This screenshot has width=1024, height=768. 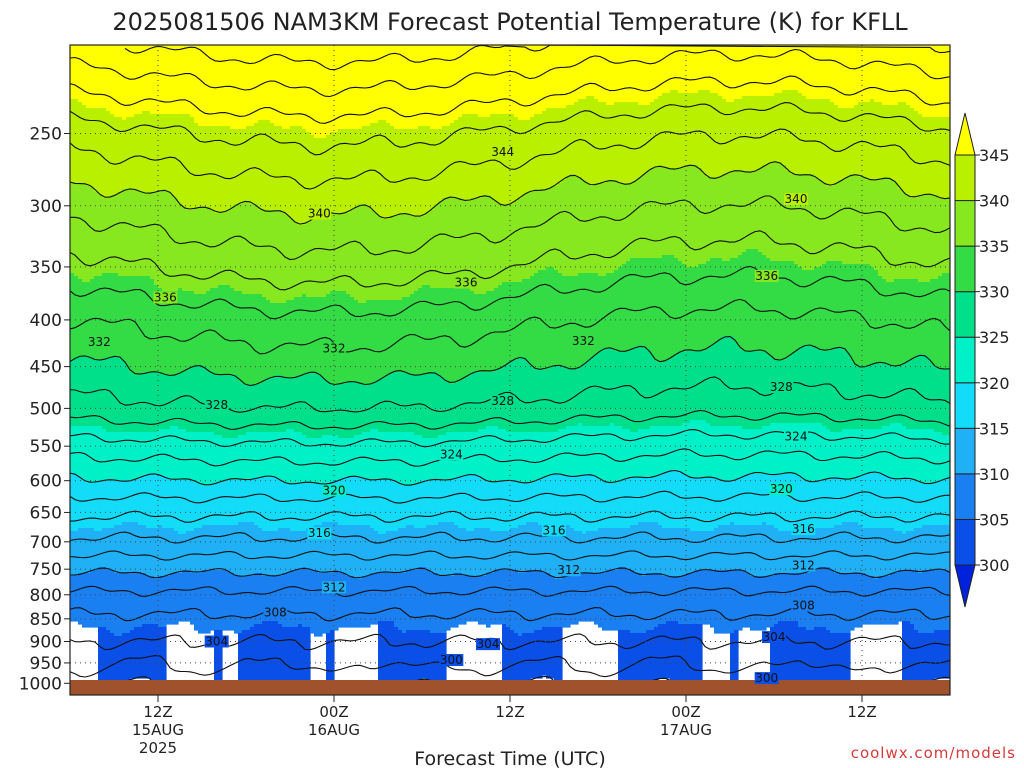 I want to click on ground-bar, so click(x=510, y=687).